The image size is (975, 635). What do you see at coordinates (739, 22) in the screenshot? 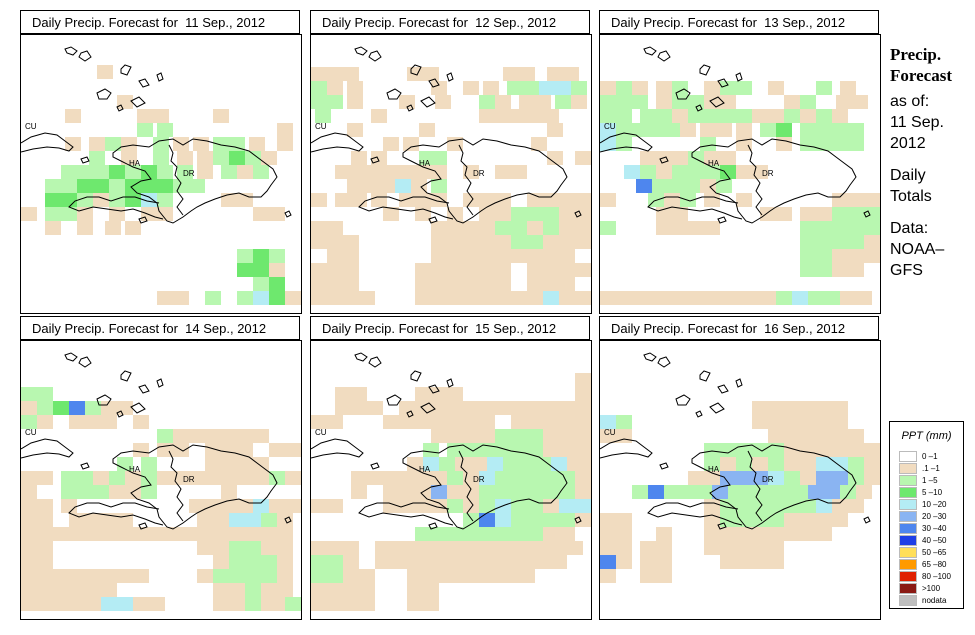
I see `panel-title: Daily Precip. Forecast for 13 Sep., 2012` at bounding box center [739, 22].